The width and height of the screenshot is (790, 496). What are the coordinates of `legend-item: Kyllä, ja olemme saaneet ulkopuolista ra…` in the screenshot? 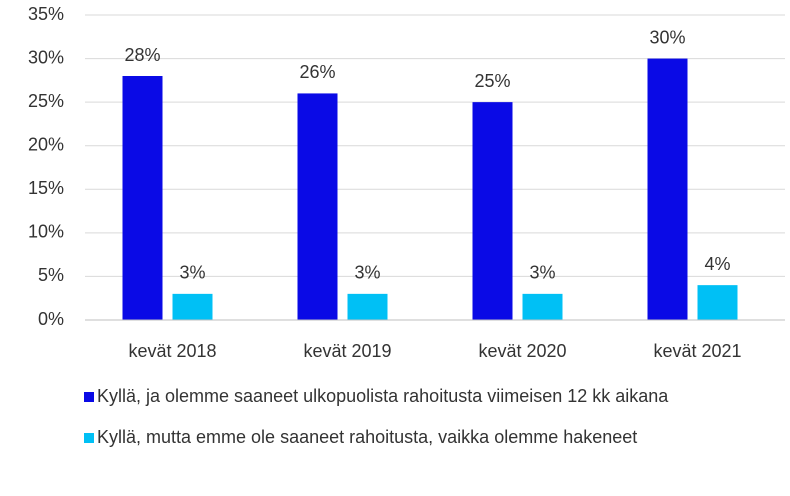 It's located at (424, 396).